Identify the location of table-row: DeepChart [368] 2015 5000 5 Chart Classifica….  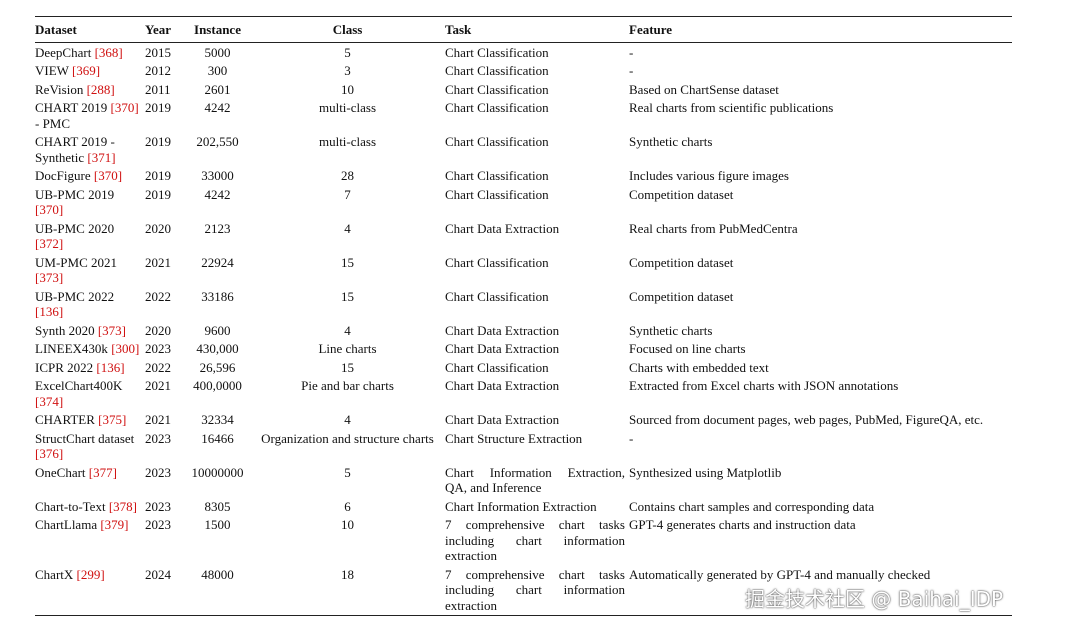
(523, 52).